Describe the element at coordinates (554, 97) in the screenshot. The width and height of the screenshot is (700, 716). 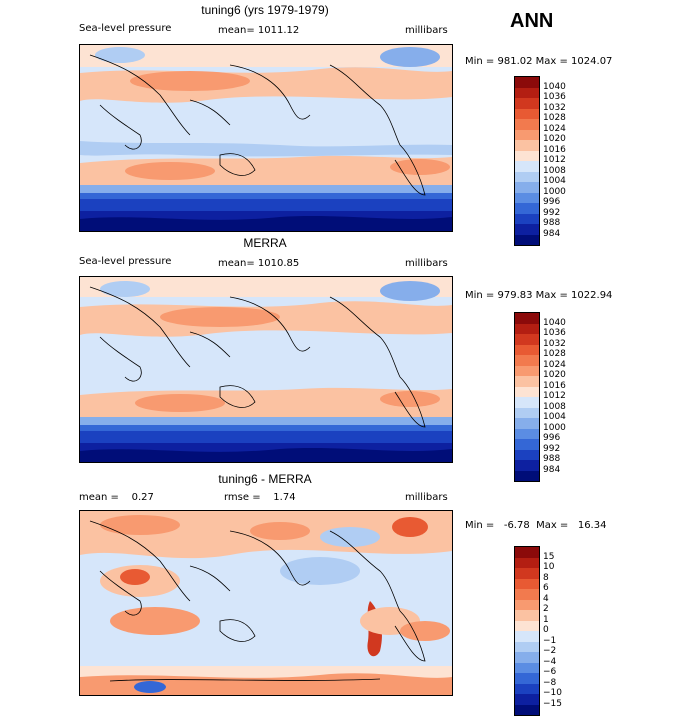
I see `panel1-colorbar-tick-label: 1036` at that location.